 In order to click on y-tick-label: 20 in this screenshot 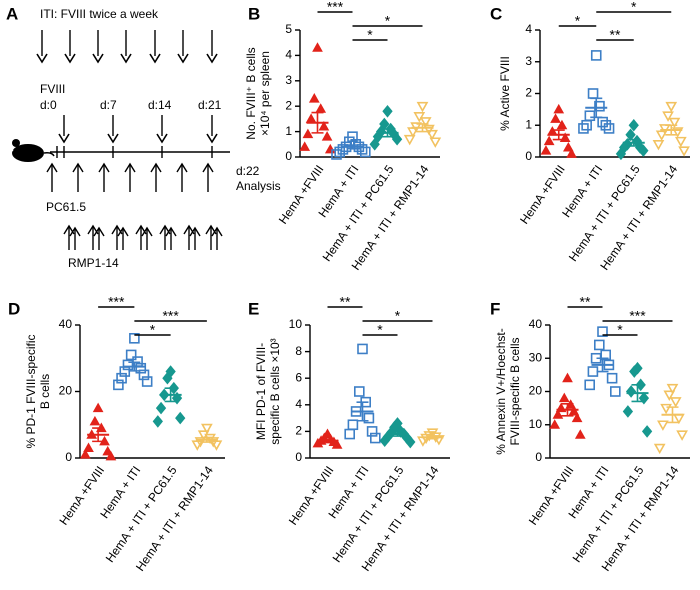, I will do `click(536, 391)`.